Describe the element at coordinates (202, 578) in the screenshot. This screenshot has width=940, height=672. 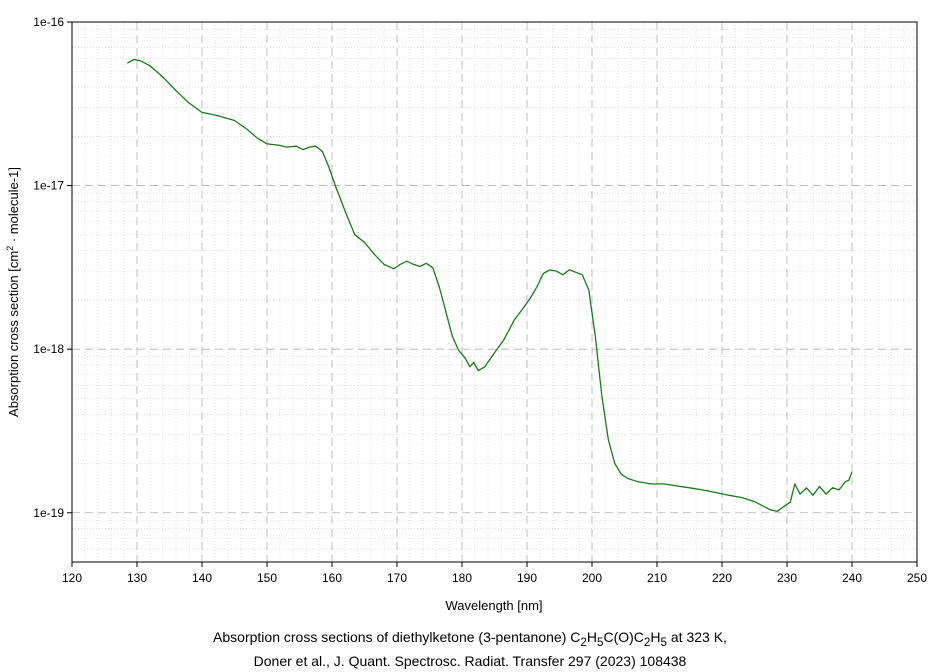
I see `x-tick-label: 140` at that location.